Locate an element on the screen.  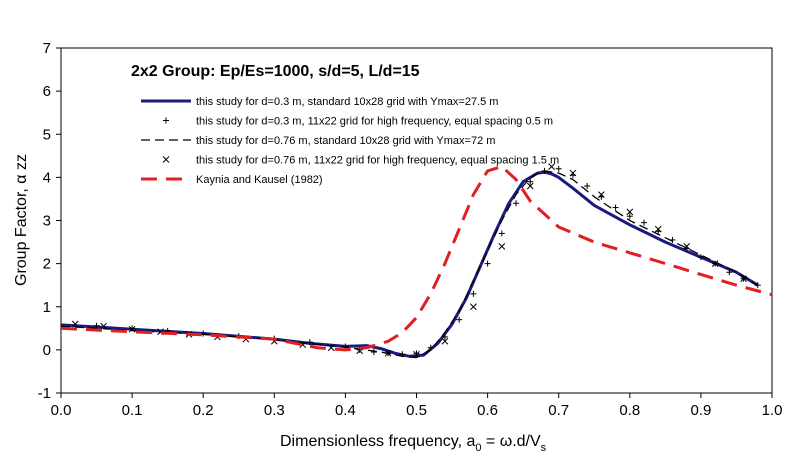
x-tick-label: 0.7 is located at coordinates (558, 410).